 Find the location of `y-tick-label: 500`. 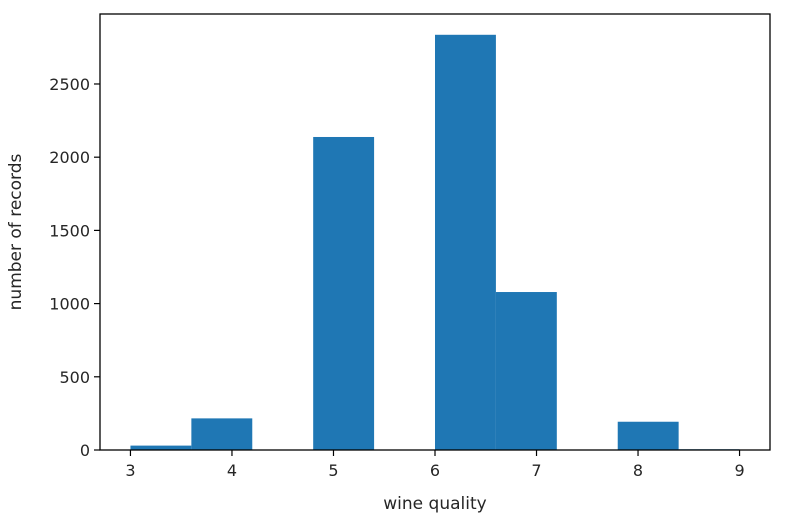

y-tick-label: 500 is located at coordinates (74, 377).